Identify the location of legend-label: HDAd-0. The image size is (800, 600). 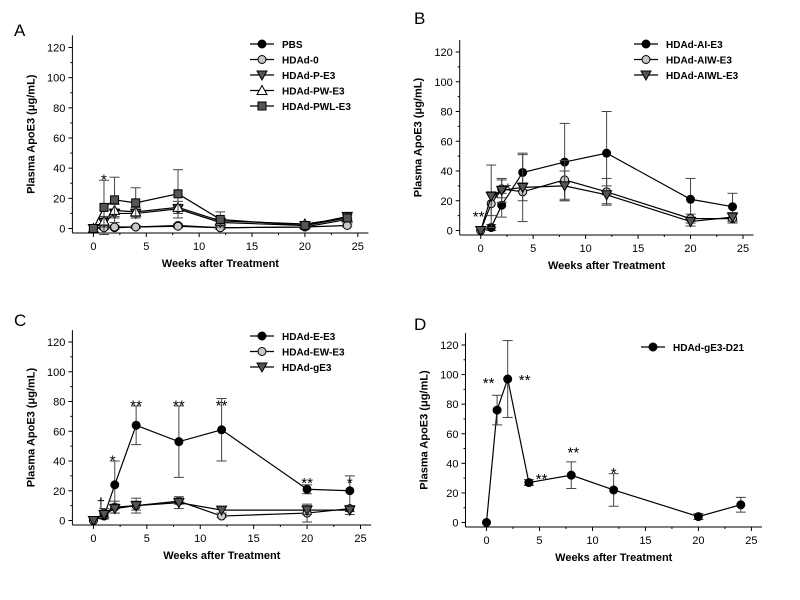
(300, 61).